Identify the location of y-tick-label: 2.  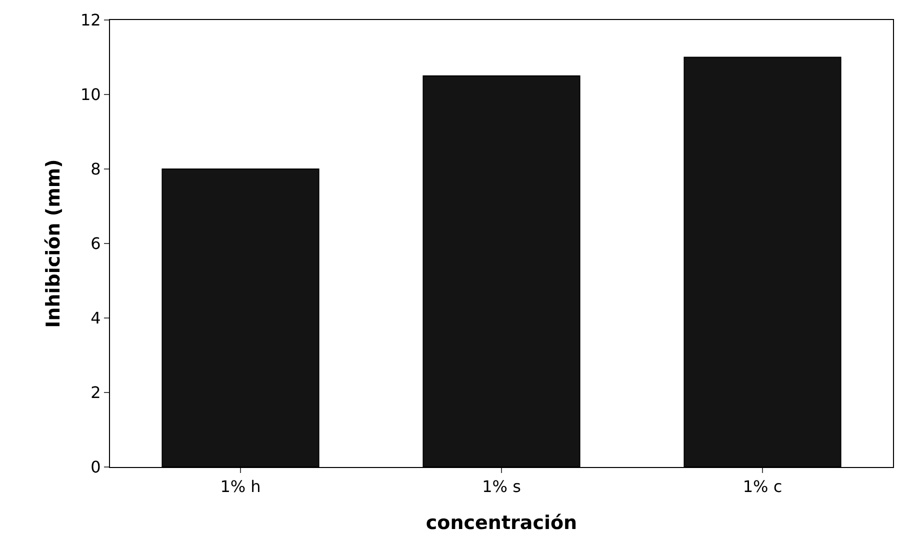
(95, 392).